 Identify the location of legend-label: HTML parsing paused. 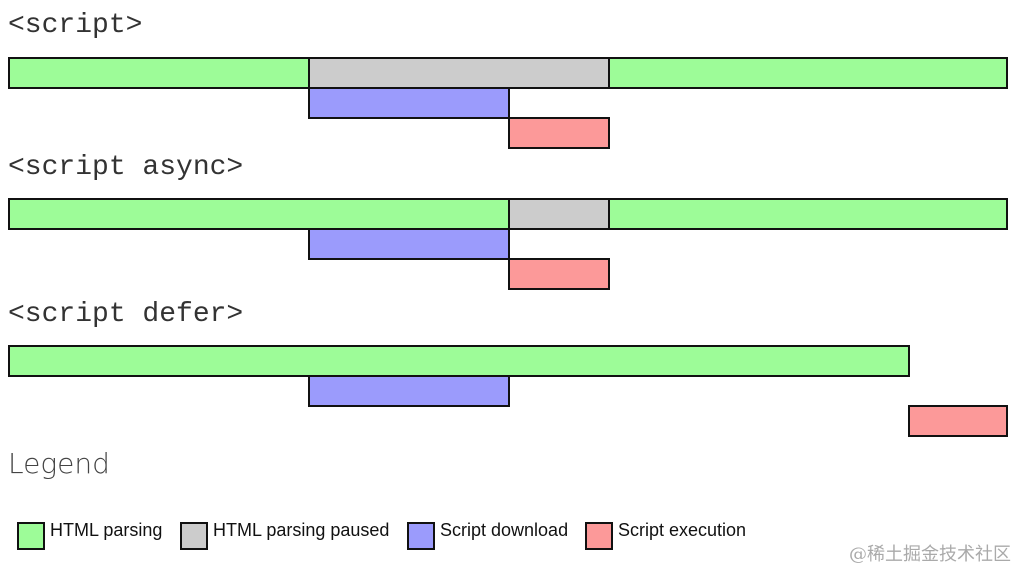
(301, 530).